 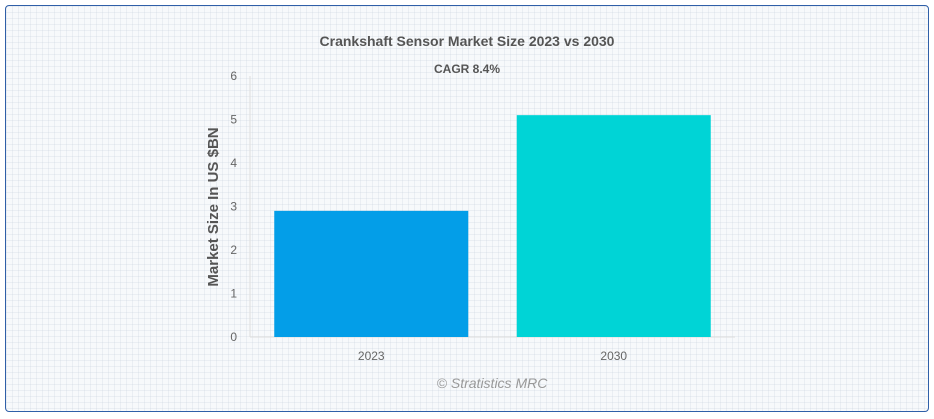 I want to click on chart-subtitle: CAGR 8.4%, so click(x=467, y=69).